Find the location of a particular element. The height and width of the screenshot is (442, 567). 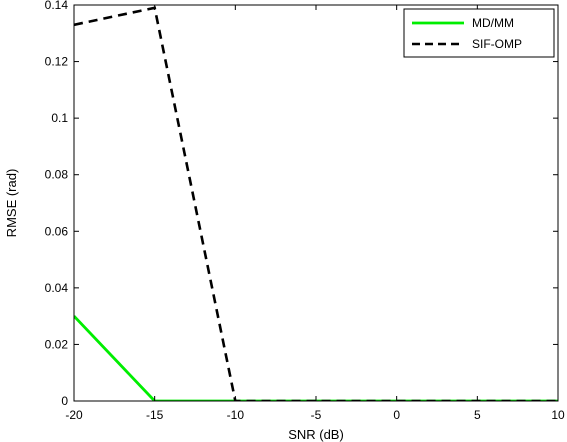

x-tick-label: -15 is located at coordinates (155, 415).